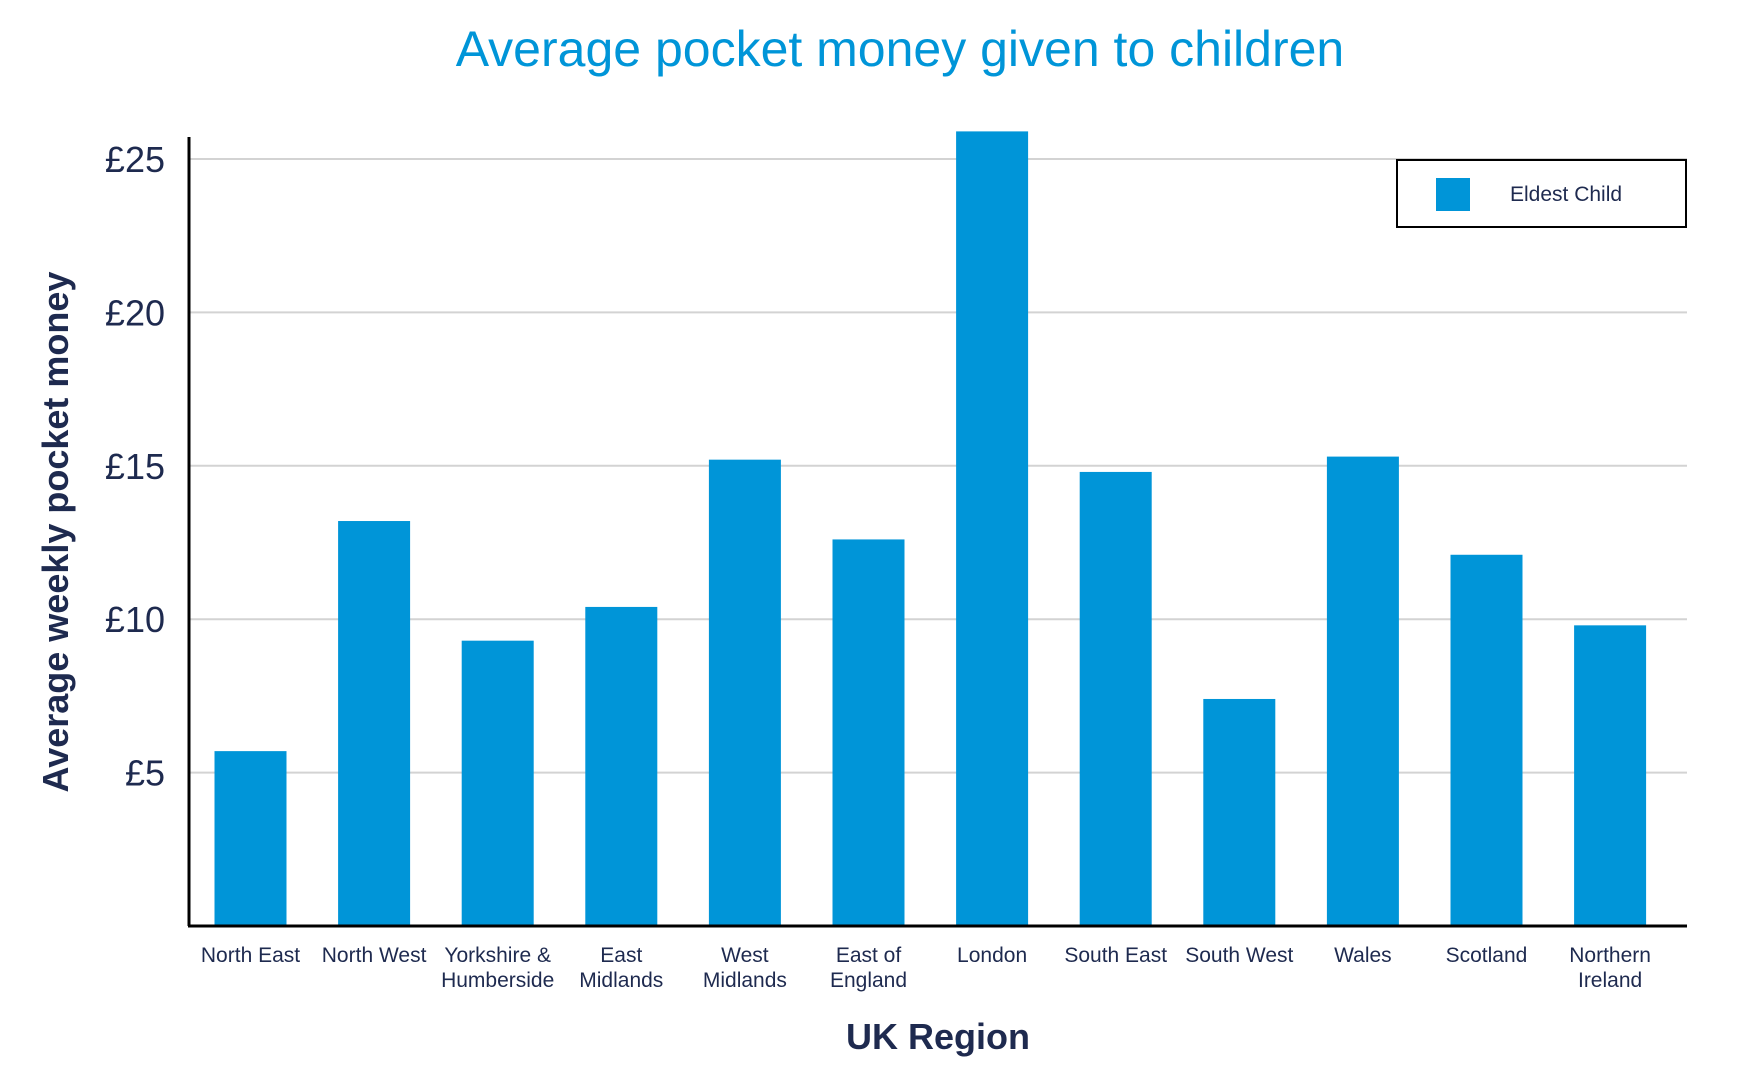  I want to click on bar-northern-ireland, so click(1610, 775).